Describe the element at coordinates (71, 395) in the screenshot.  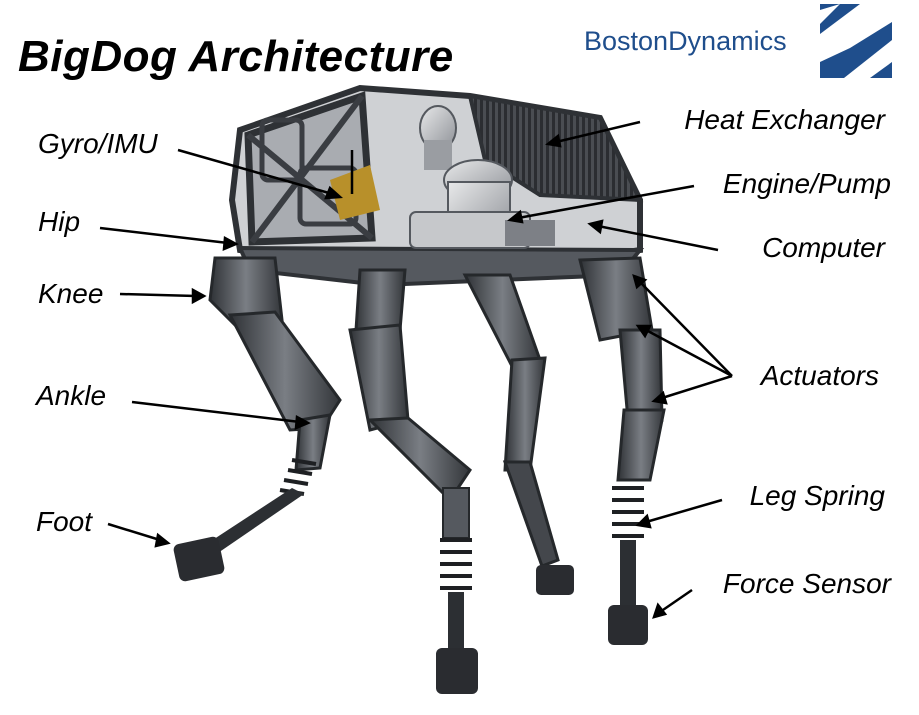
I see `label-ankle: Ankle` at that location.